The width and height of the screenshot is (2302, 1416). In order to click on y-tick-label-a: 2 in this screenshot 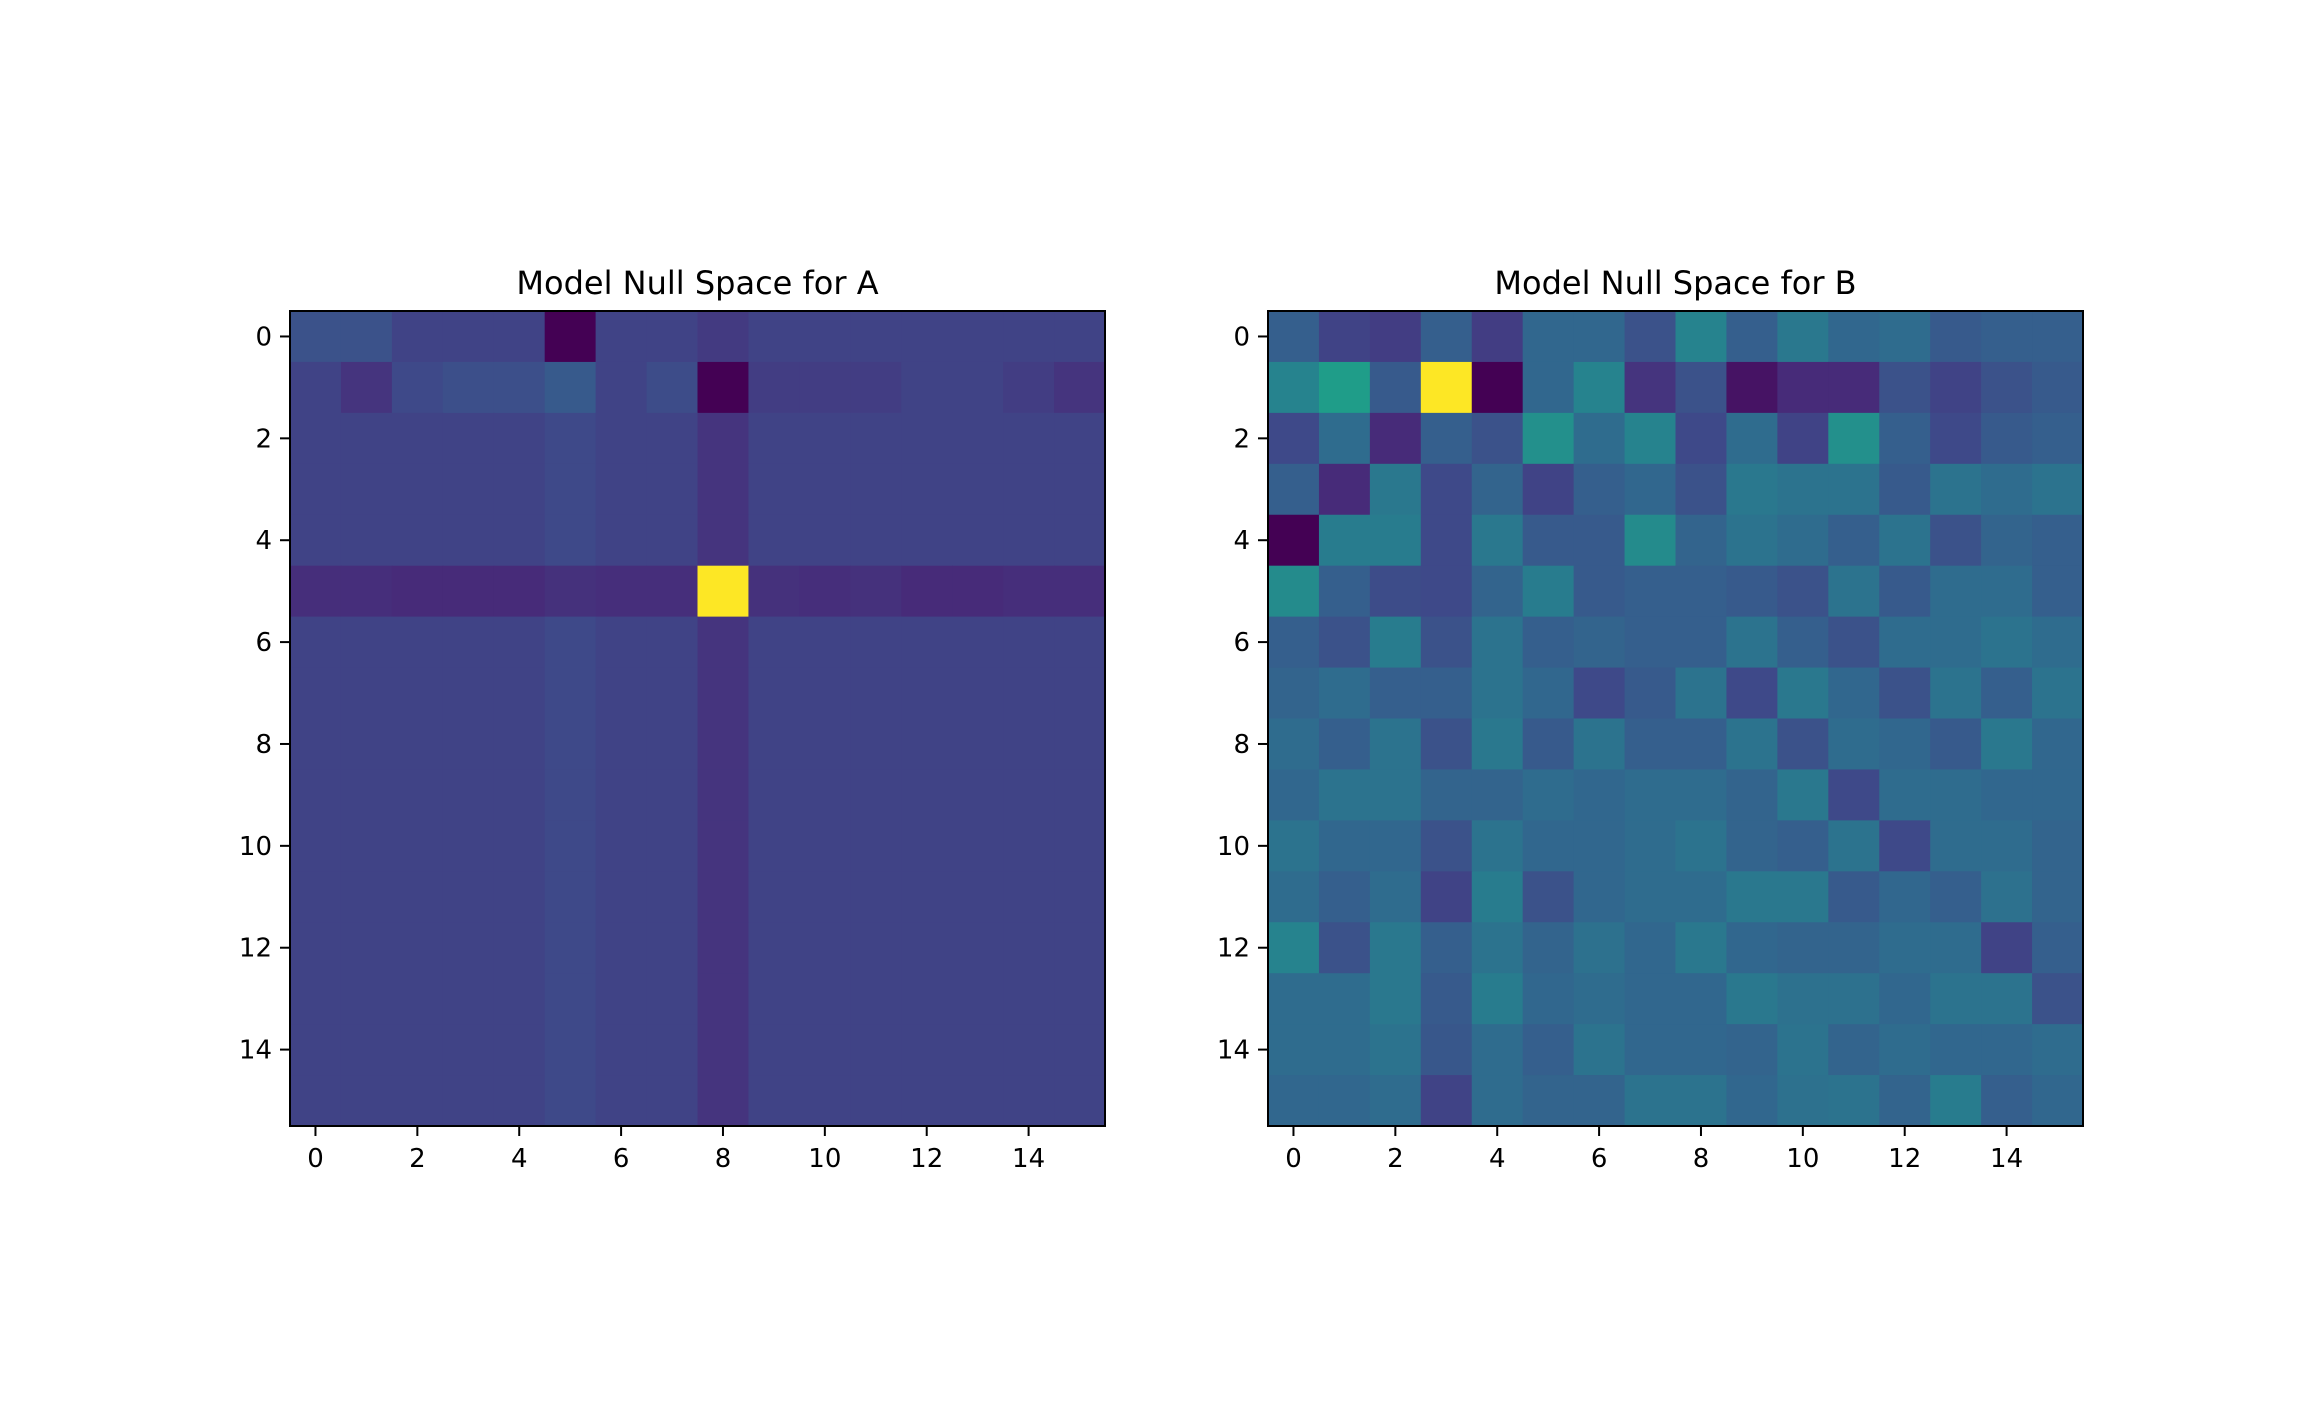, I will do `click(263, 439)`.